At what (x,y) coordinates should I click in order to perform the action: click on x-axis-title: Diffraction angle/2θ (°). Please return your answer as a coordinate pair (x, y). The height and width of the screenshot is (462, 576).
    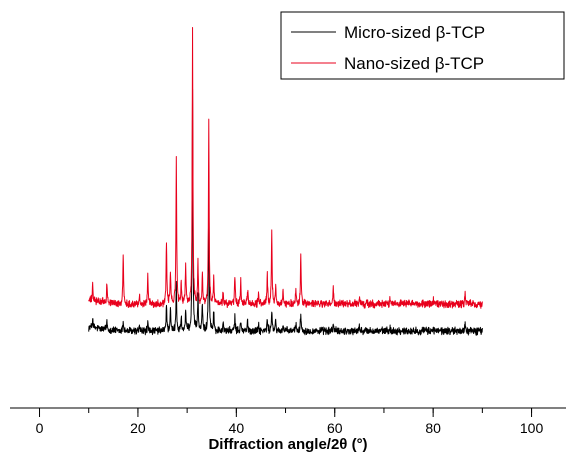
    Looking at the image, I should click on (287, 444).